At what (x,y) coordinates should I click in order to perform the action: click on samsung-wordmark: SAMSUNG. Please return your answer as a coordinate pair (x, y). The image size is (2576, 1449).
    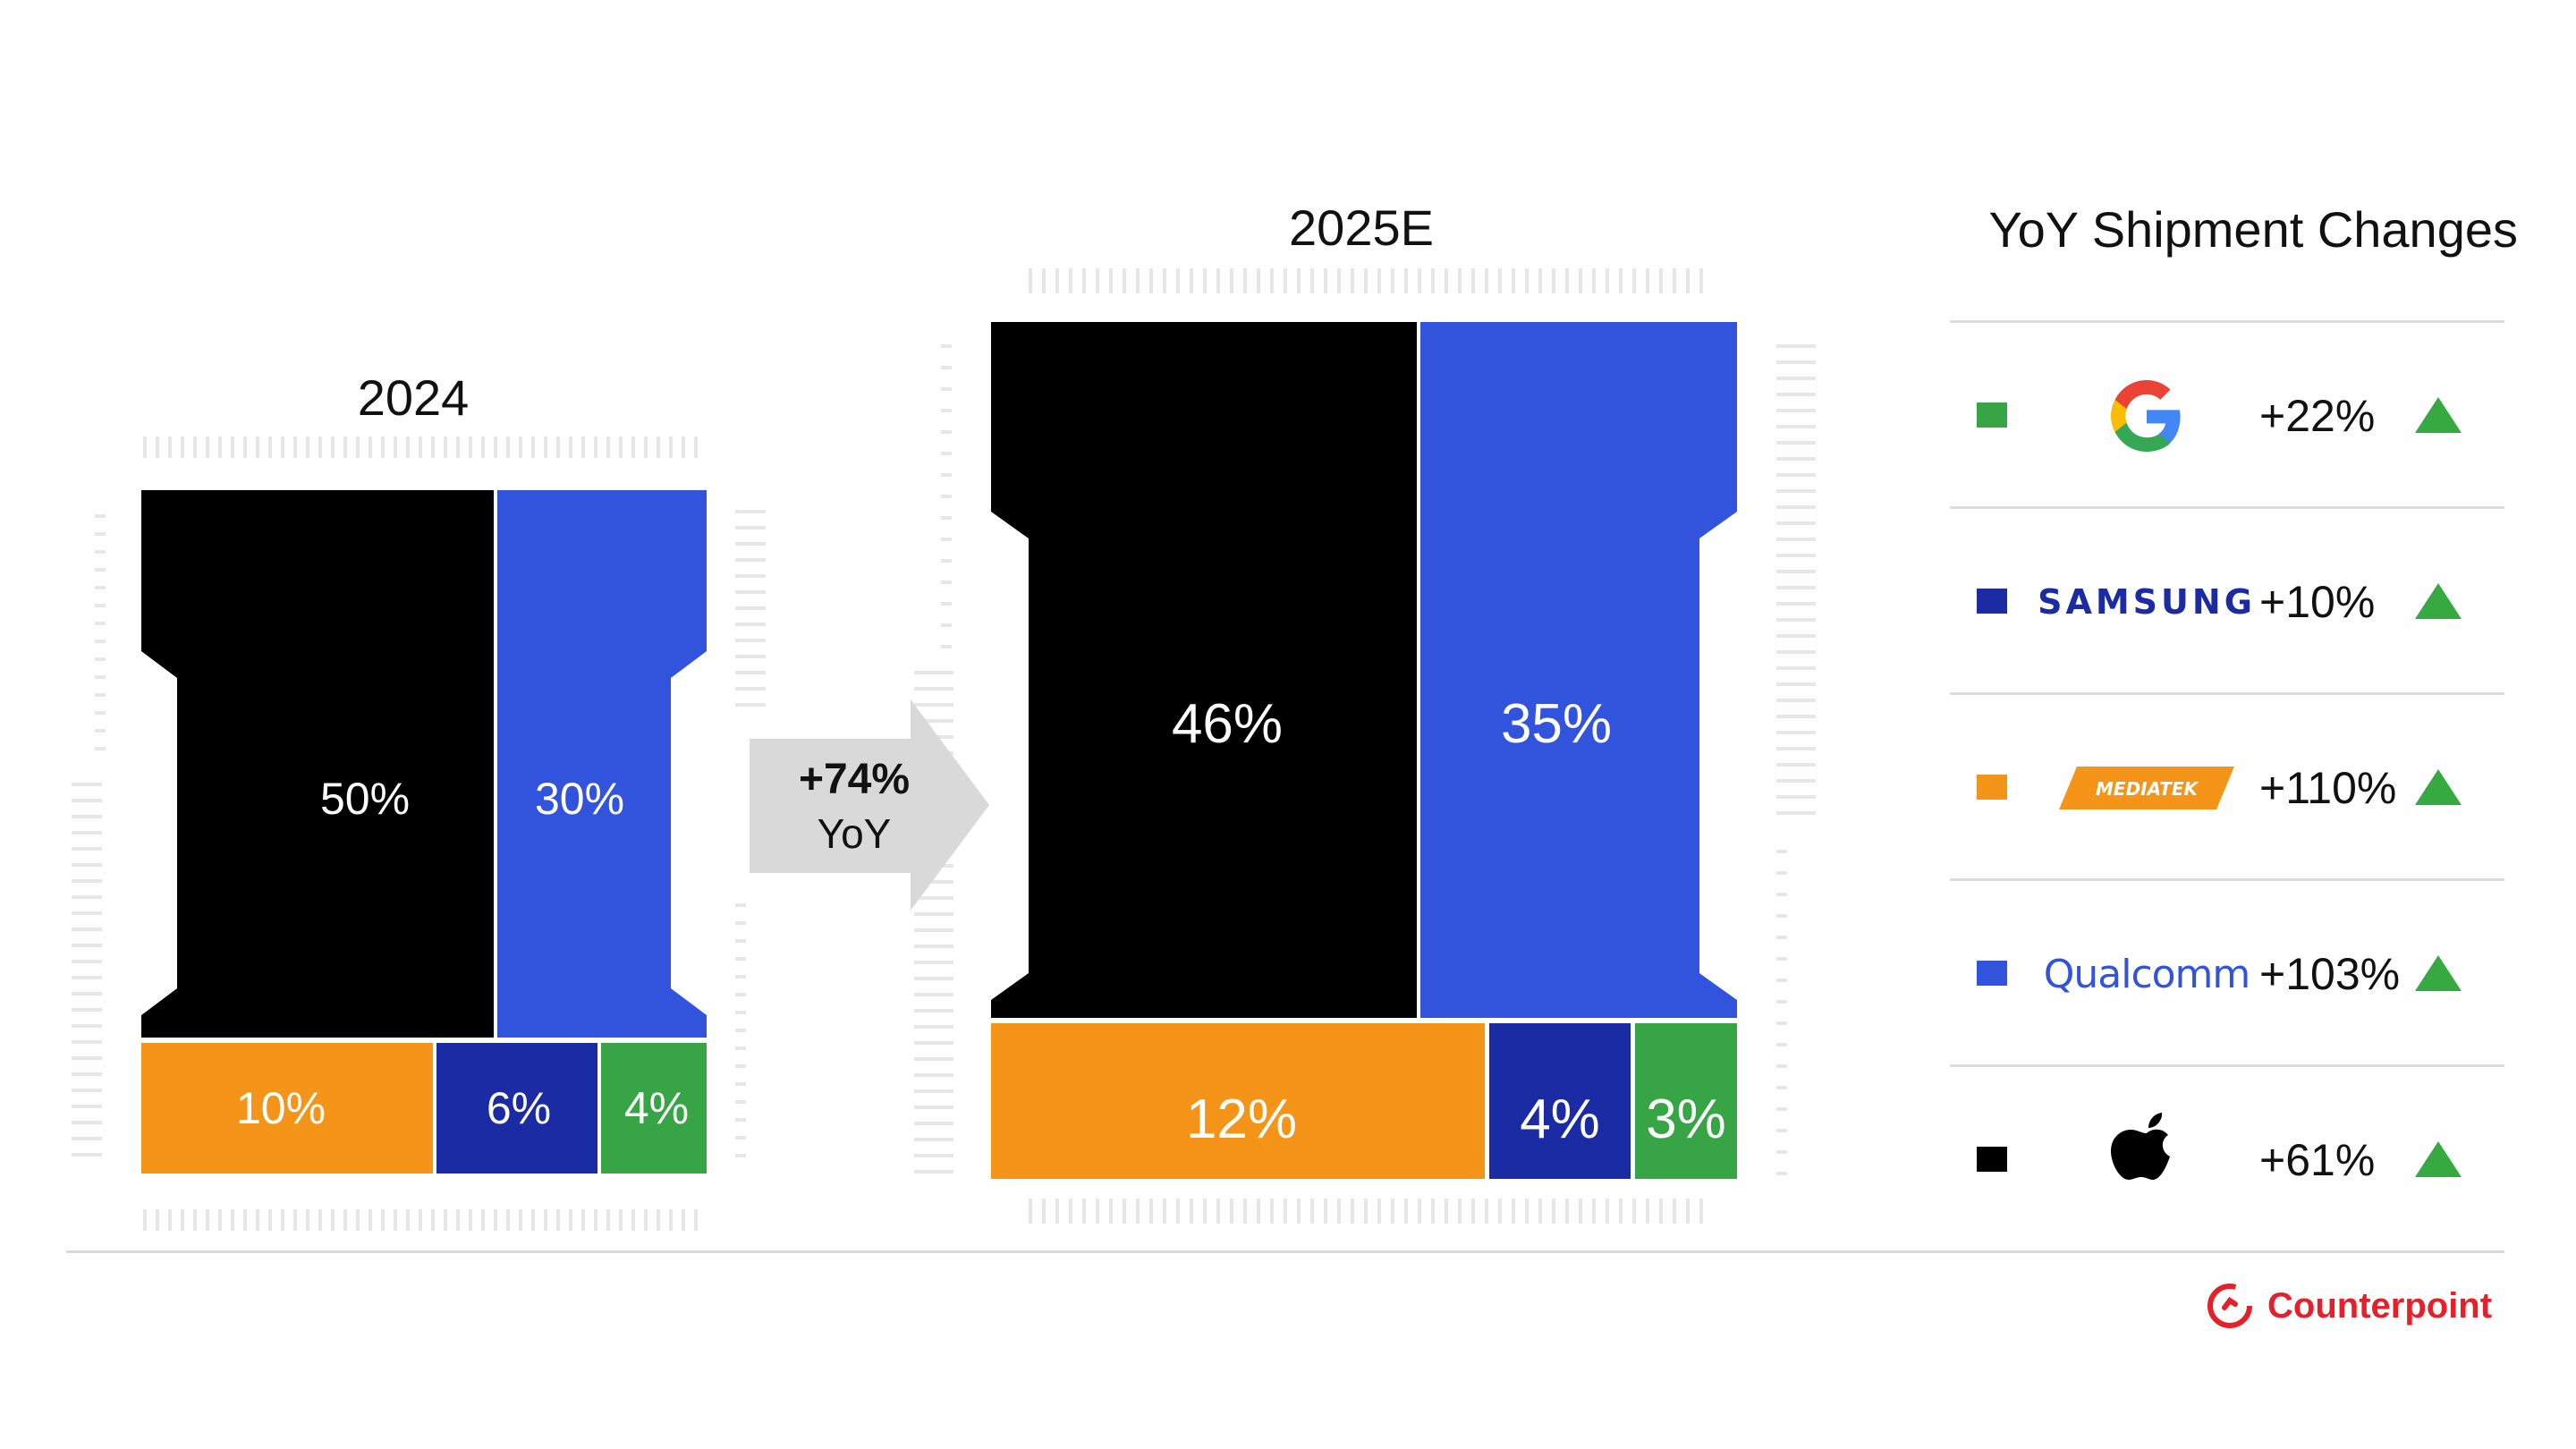
    Looking at the image, I should click on (2147, 602).